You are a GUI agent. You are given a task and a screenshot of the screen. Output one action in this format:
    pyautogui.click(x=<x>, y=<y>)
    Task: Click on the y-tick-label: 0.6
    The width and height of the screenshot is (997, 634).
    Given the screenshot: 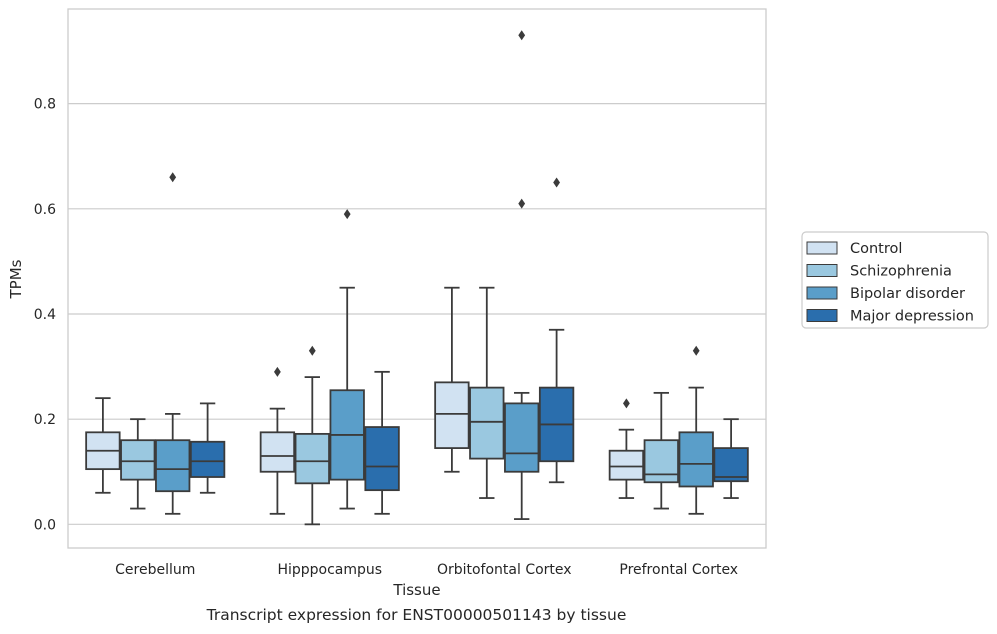 What is the action you would take?
    pyautogui.click(x=45, y=210)
    